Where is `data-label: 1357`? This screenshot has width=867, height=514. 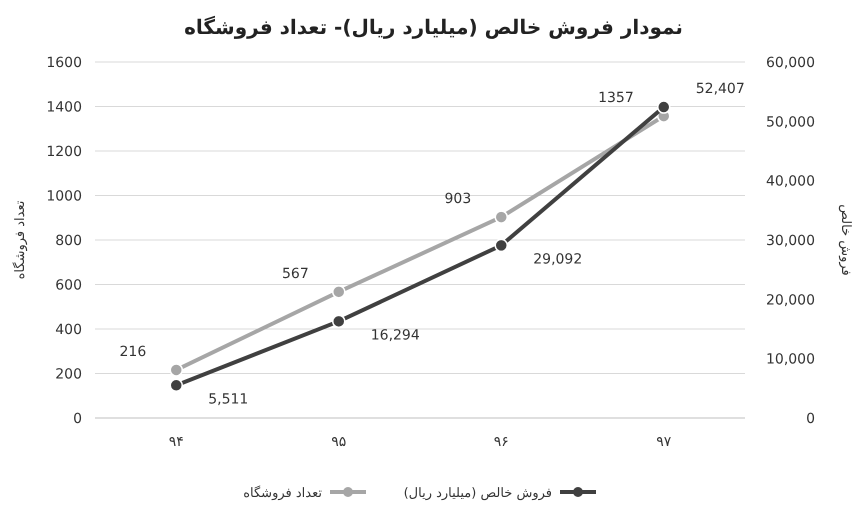
data-label: 1357 is located at coordinates (616, 98).